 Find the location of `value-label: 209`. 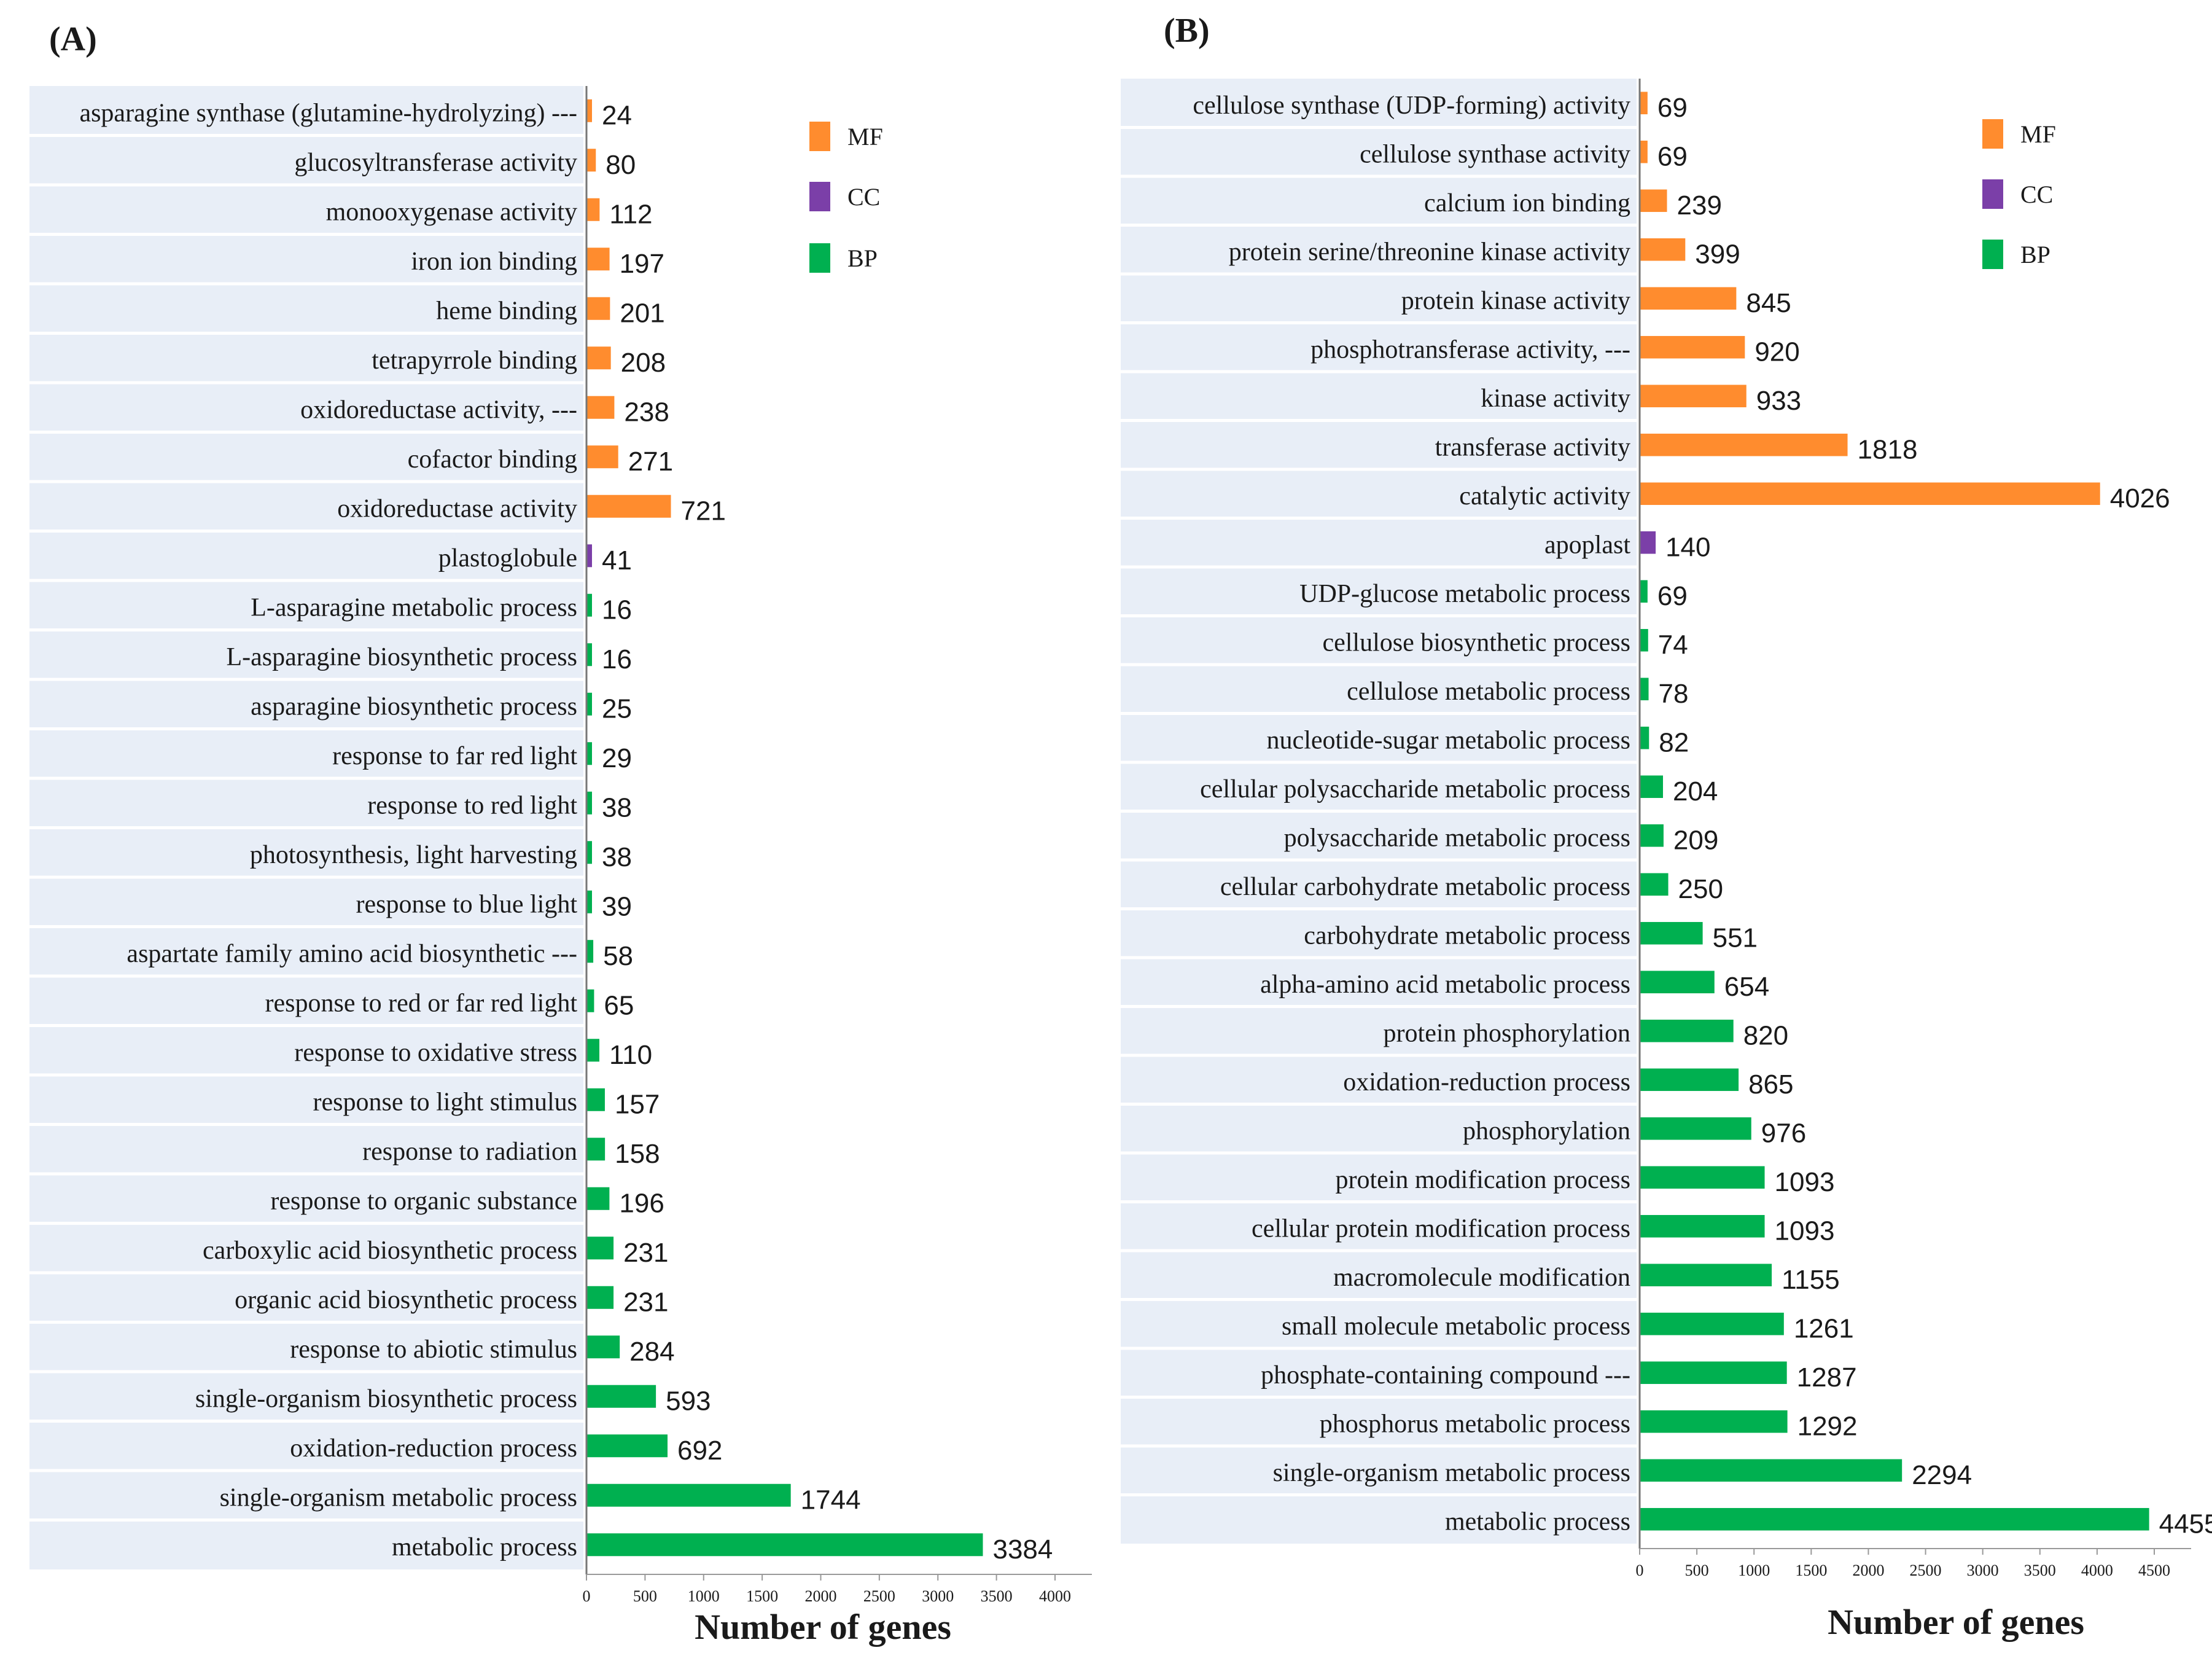

value-label: 209 is located at coordinates (1695, 840).